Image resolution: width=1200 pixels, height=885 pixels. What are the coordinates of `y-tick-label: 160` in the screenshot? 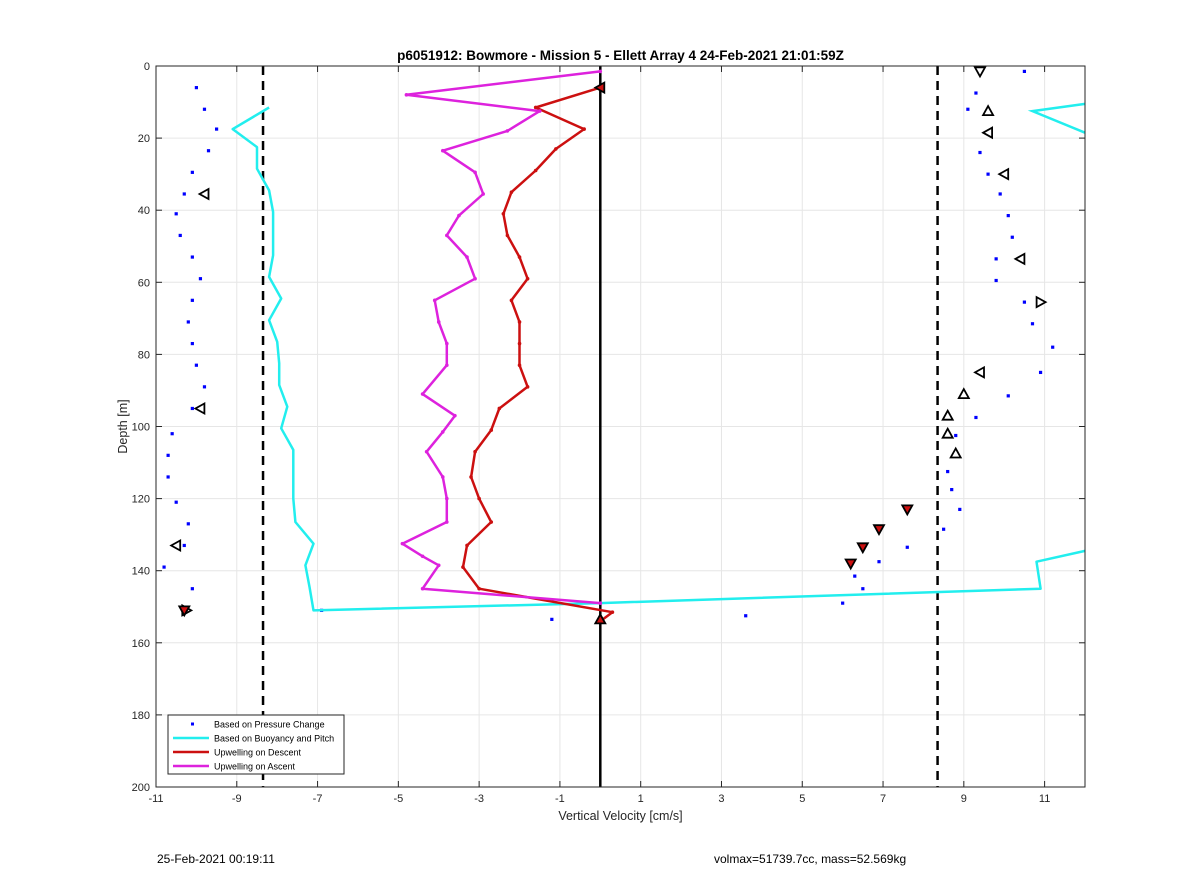 It's located at (141, 644).